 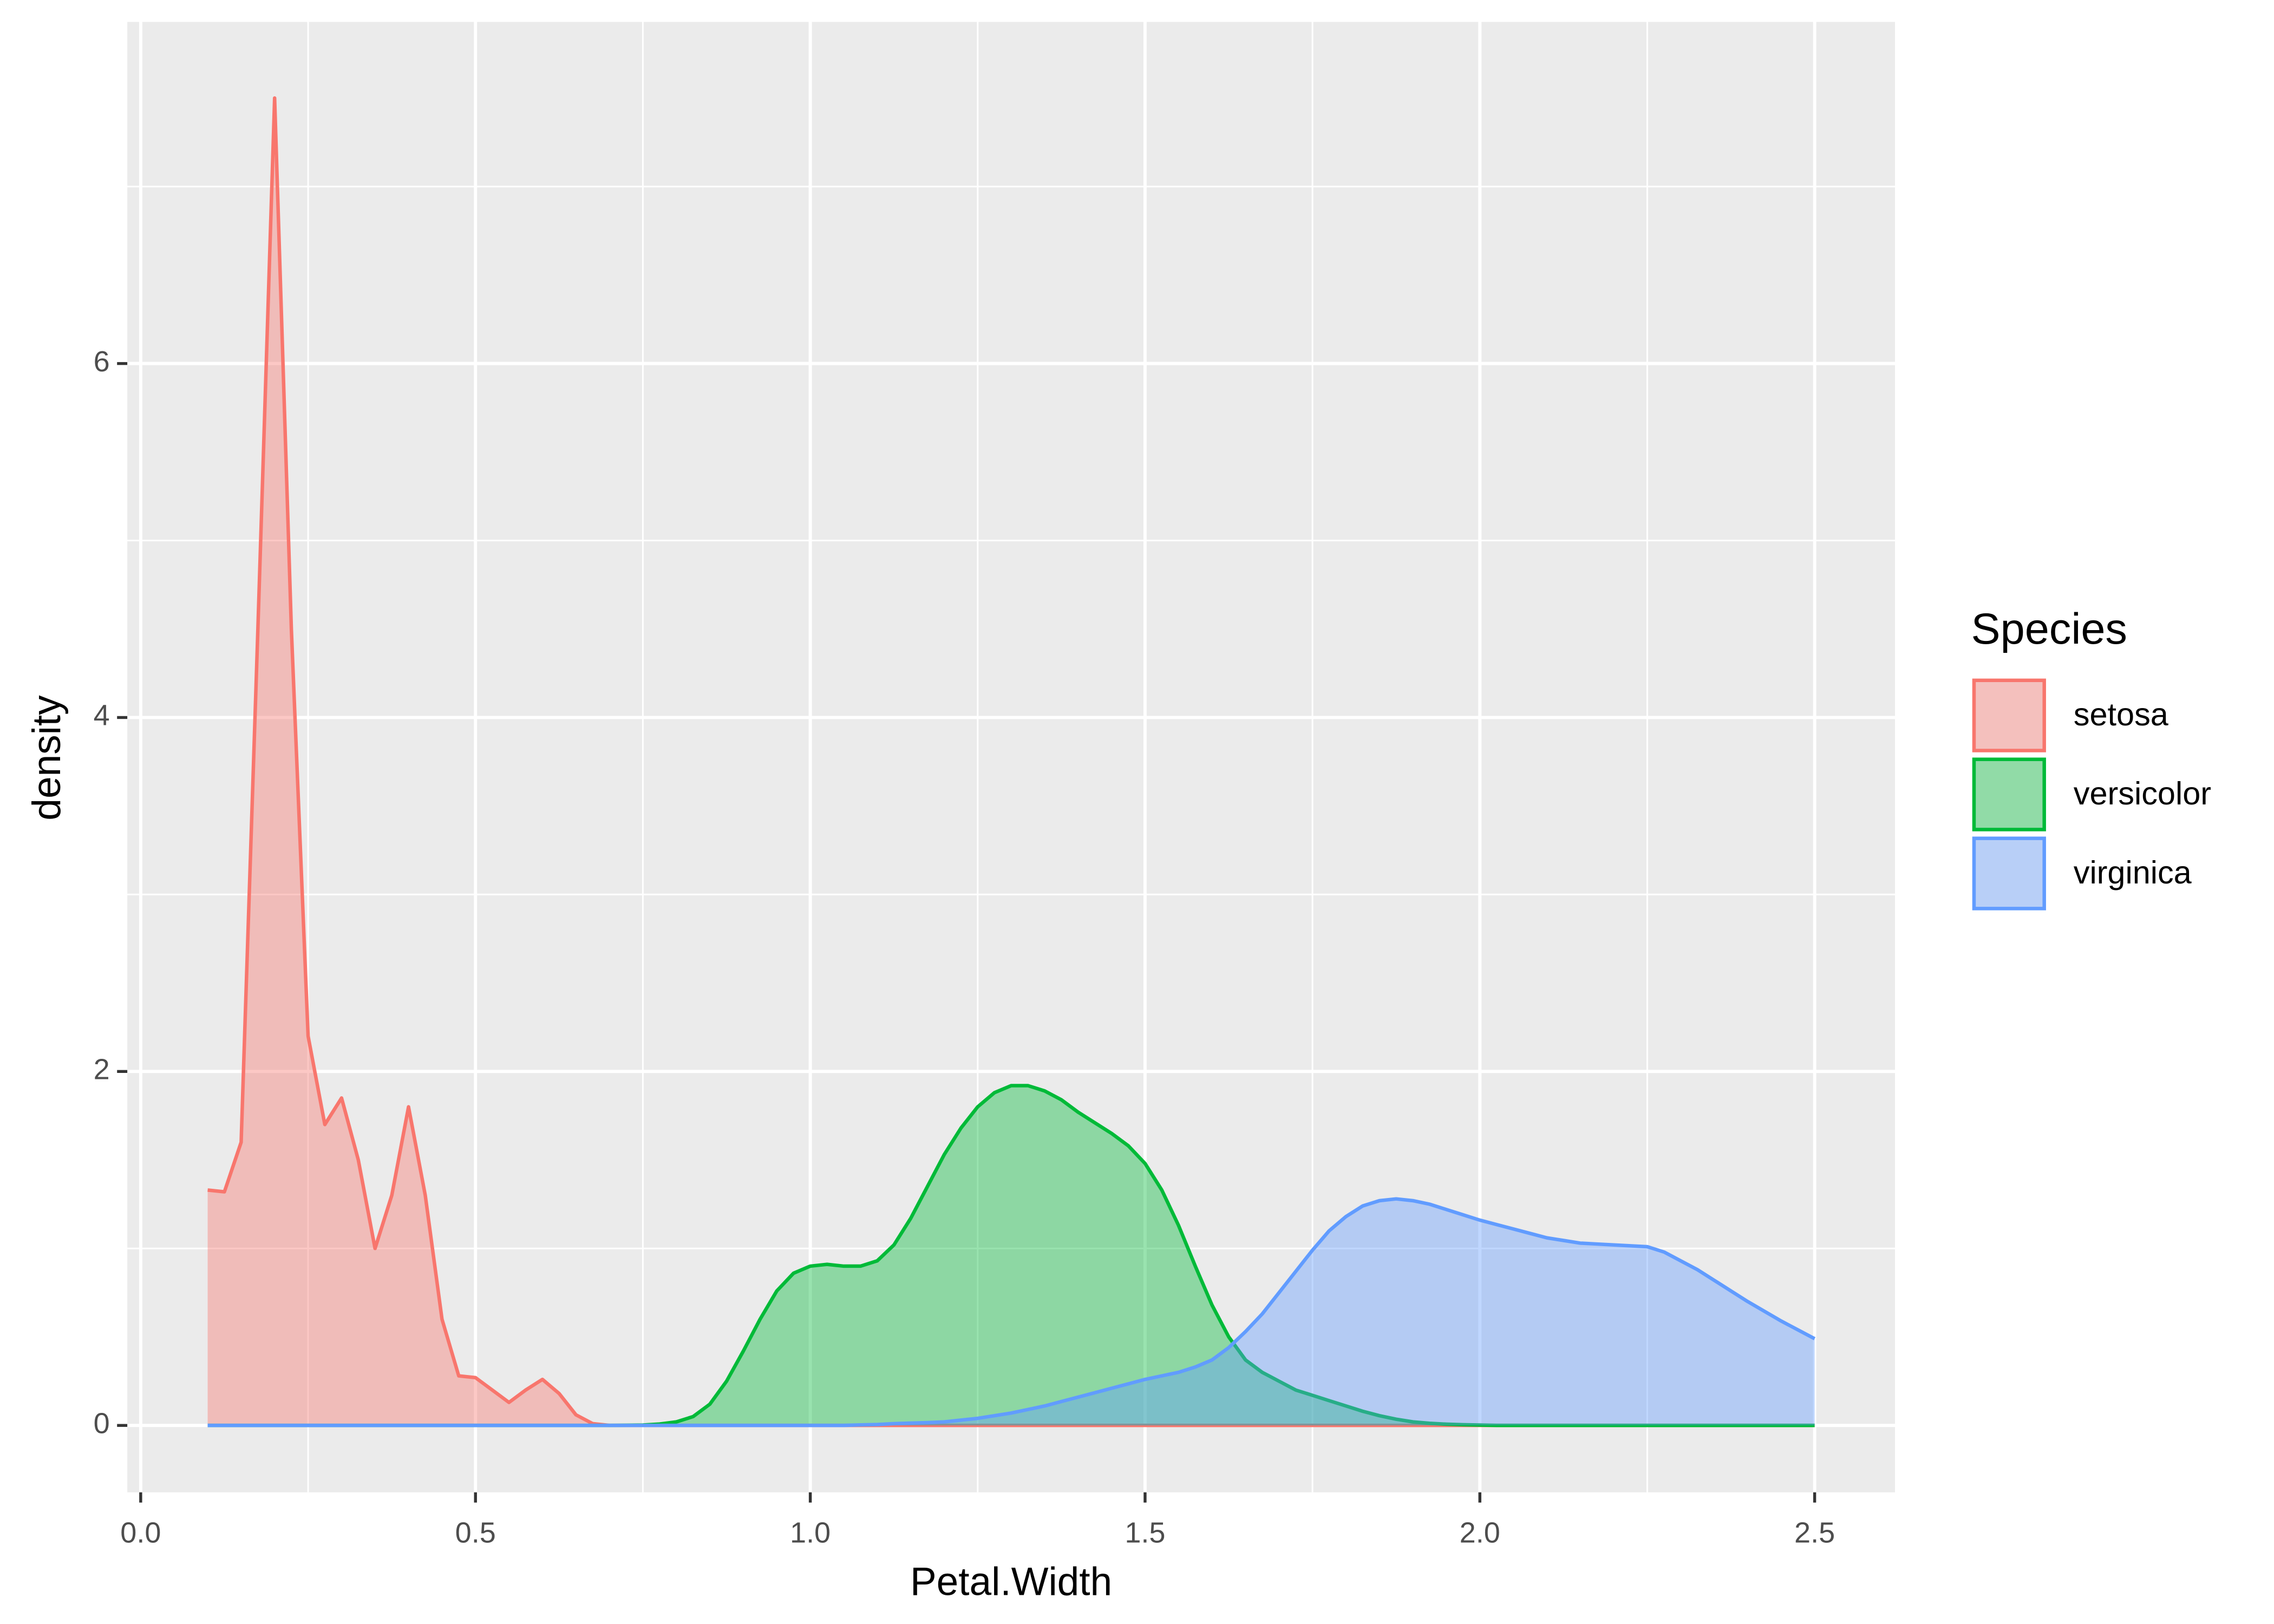 What do you see at coordinates (476, 1533) in the screenshot?
I see `x-tick-label: 0.5` at bounding box center [476, 1533].